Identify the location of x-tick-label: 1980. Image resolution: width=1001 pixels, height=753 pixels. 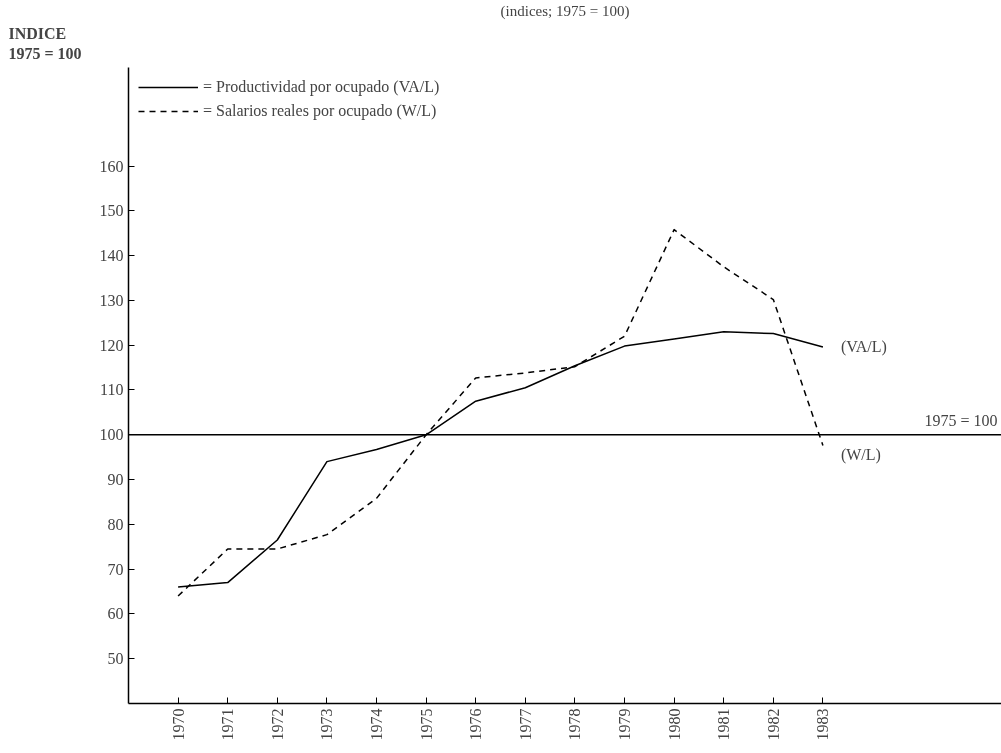
(674, 724).